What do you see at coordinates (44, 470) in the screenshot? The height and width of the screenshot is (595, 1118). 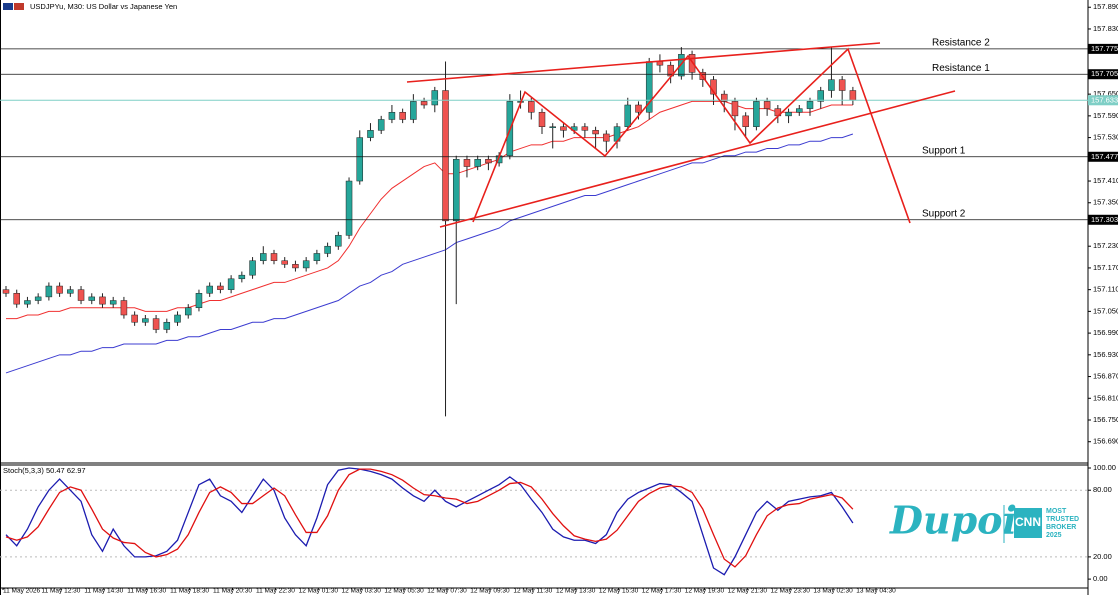 I see `indicator-label: Stoch(5,3,3) 50.47 62.97` at bounding box center [44, 470].